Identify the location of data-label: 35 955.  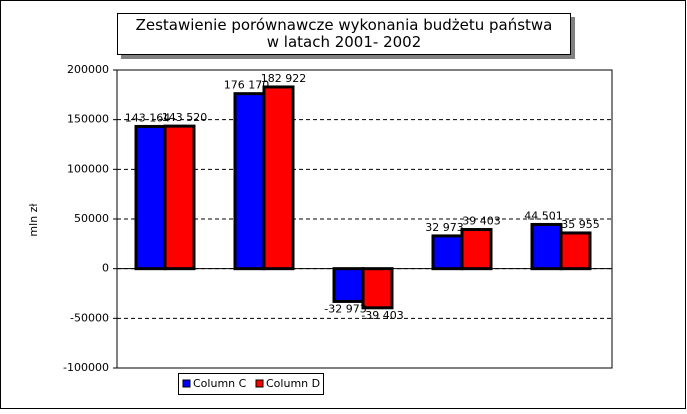
(580, 224).